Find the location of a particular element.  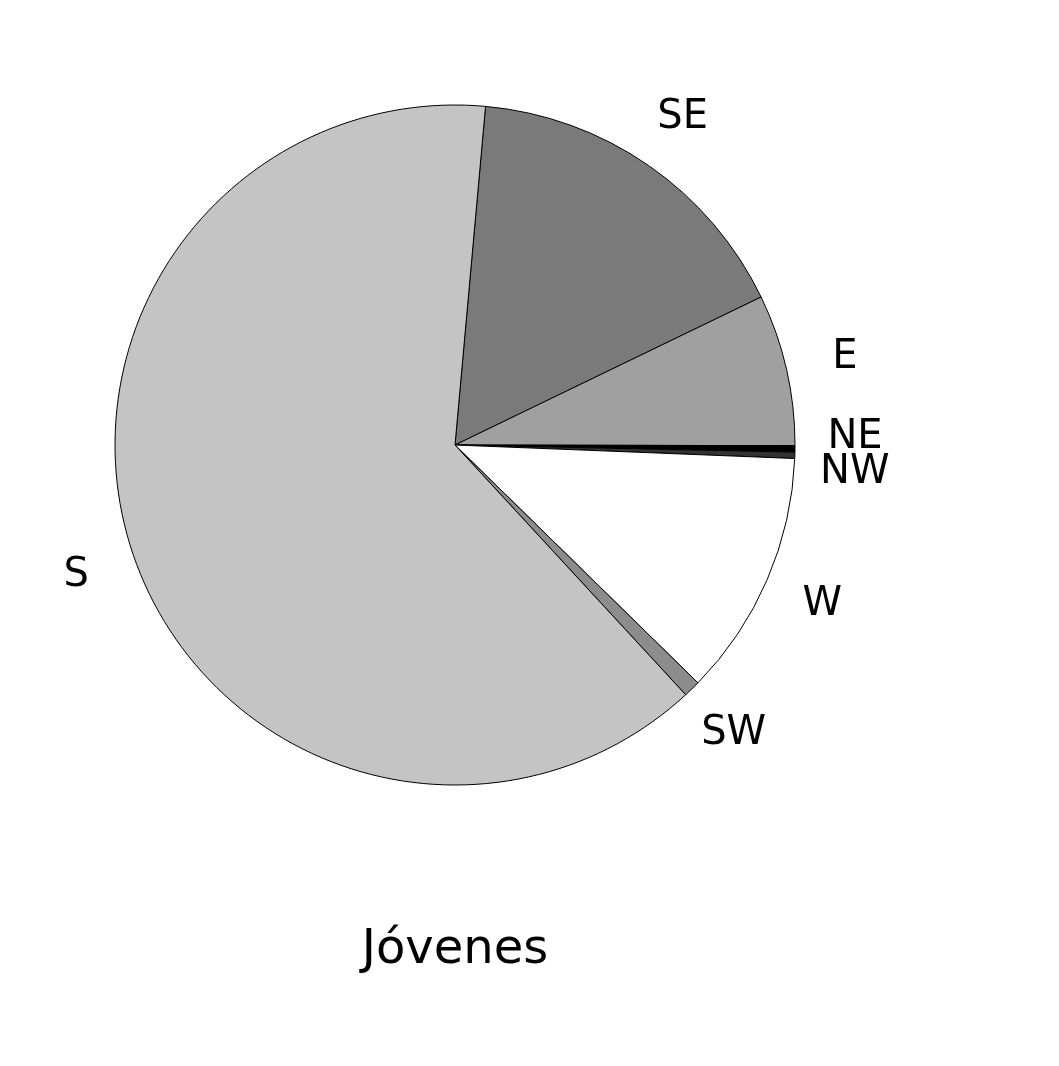

slice-label: E is located at coordinates (845, 354).